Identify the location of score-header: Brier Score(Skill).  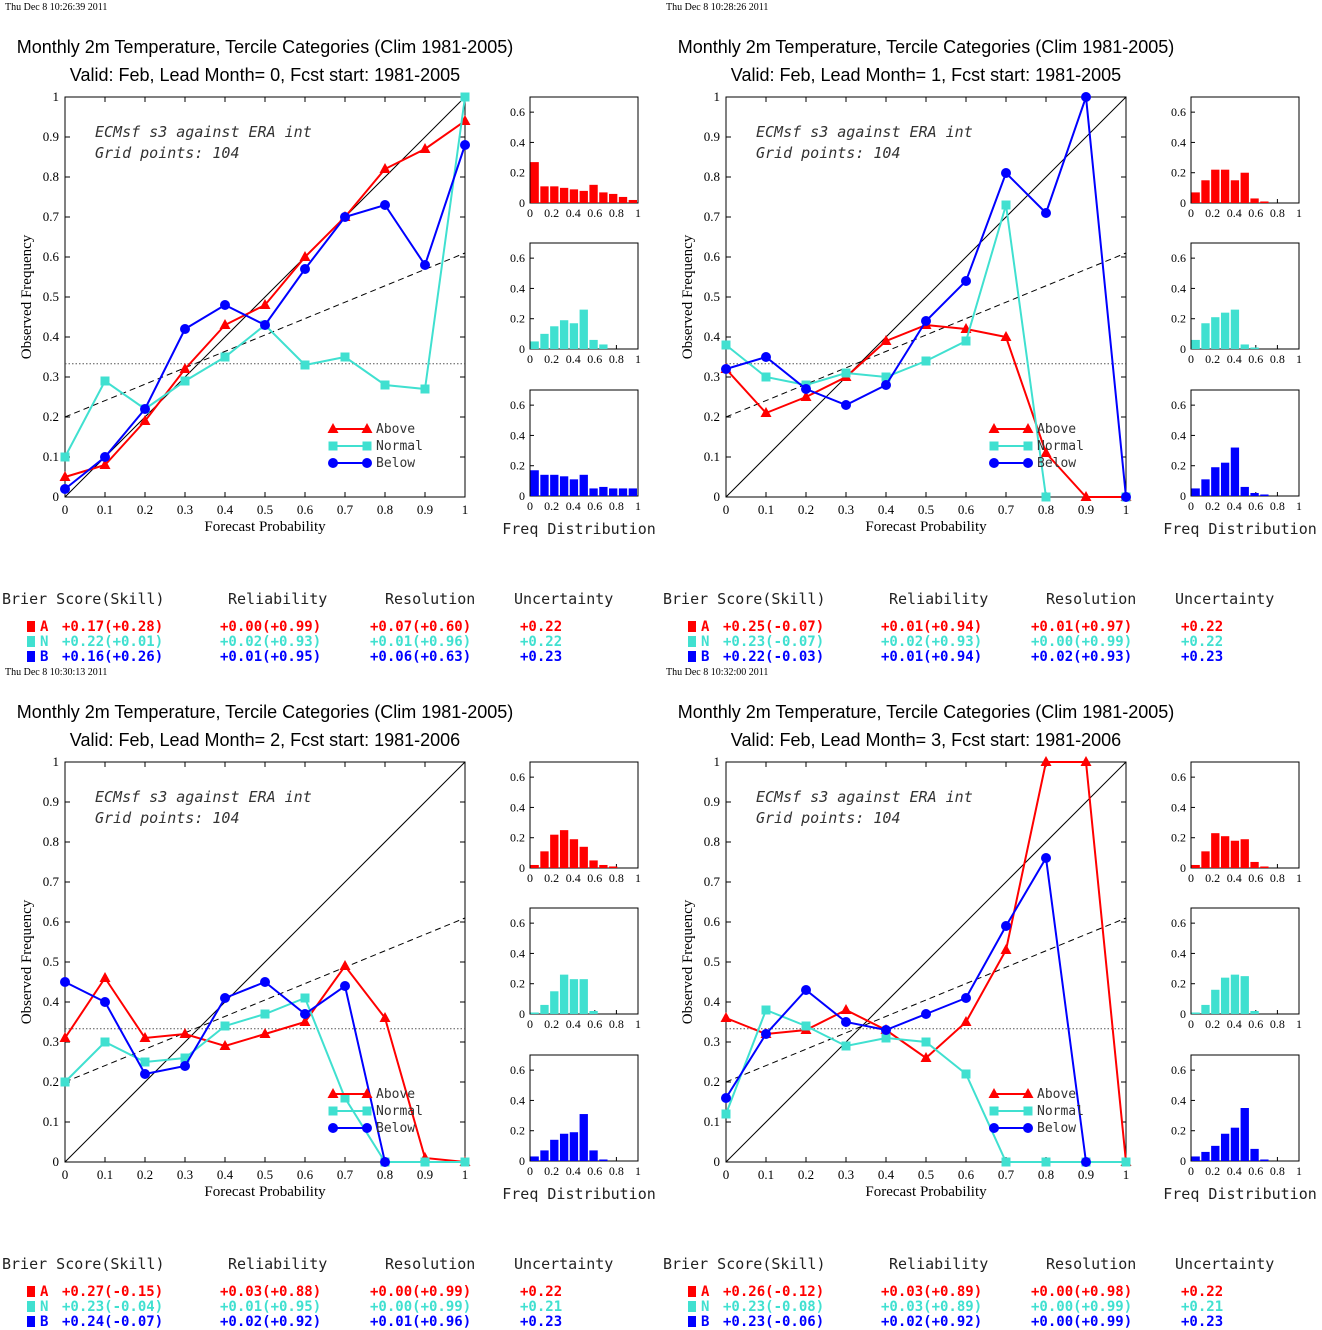
(83, 1264).